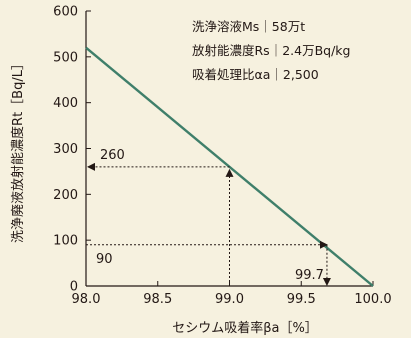 This screenshot has height=338, width=411. What do you see at coordinates (65, 241) in the screenshot?
I see `y-tick-label: 100` at bounding box center [65, 241].